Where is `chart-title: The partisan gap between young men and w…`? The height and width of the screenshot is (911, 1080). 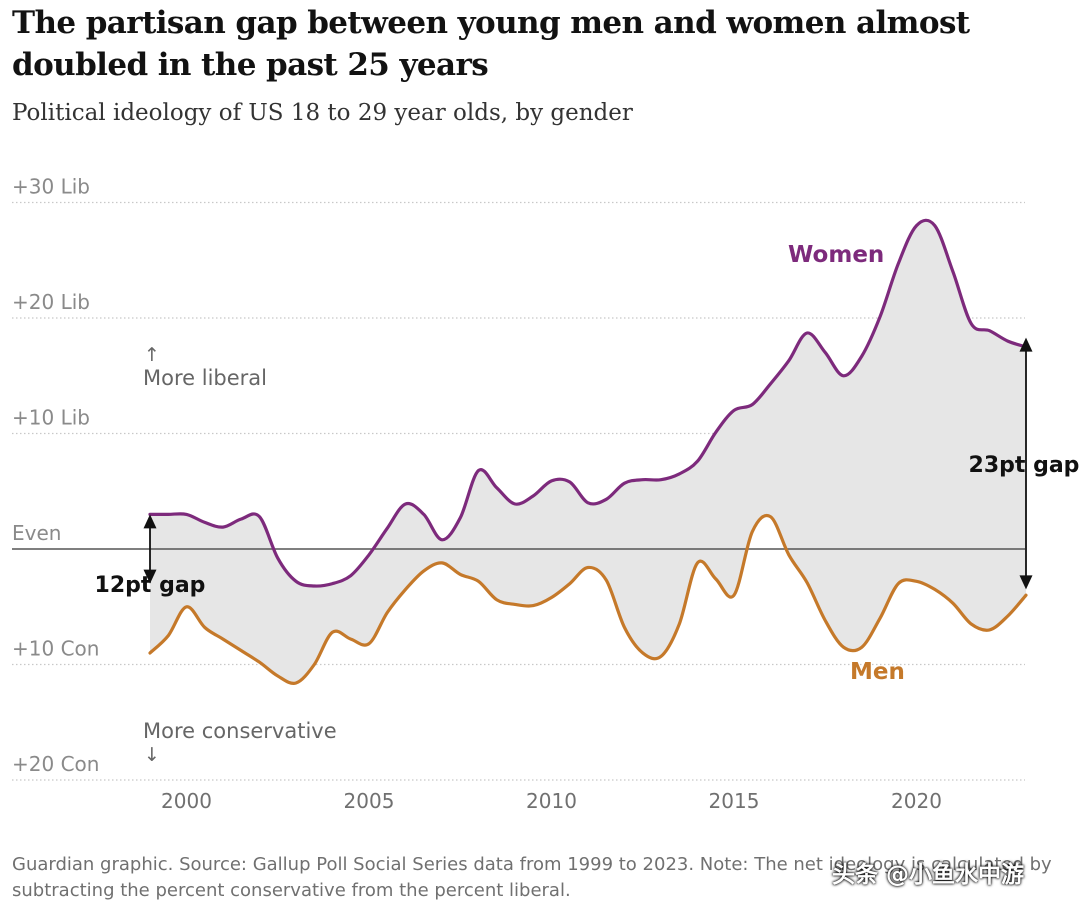 chart-title: The partisan gap between young men and w… is located at coordinates (491, 44).